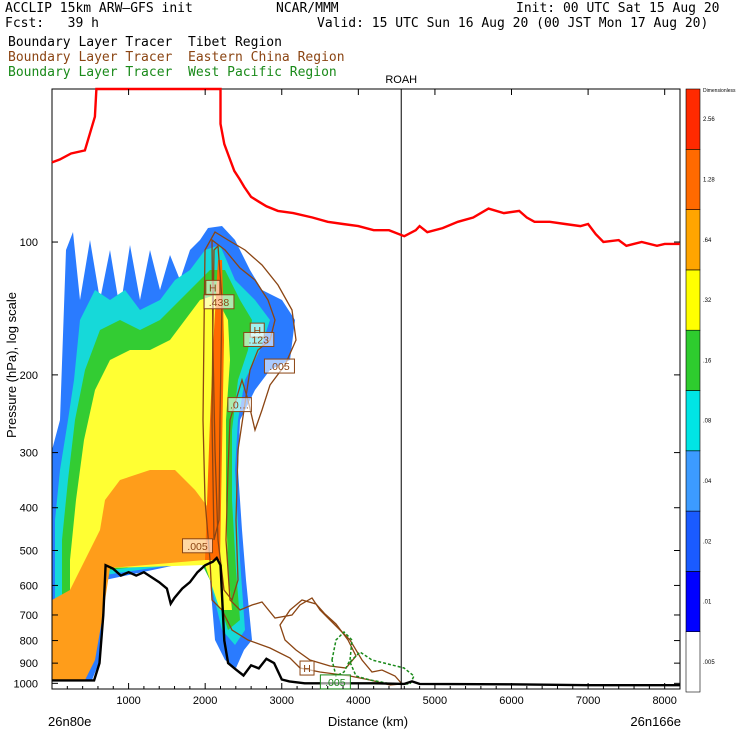 This screenshot has height=740, width=740. I want to click on y-tick-label: 400, so click(29, 509).